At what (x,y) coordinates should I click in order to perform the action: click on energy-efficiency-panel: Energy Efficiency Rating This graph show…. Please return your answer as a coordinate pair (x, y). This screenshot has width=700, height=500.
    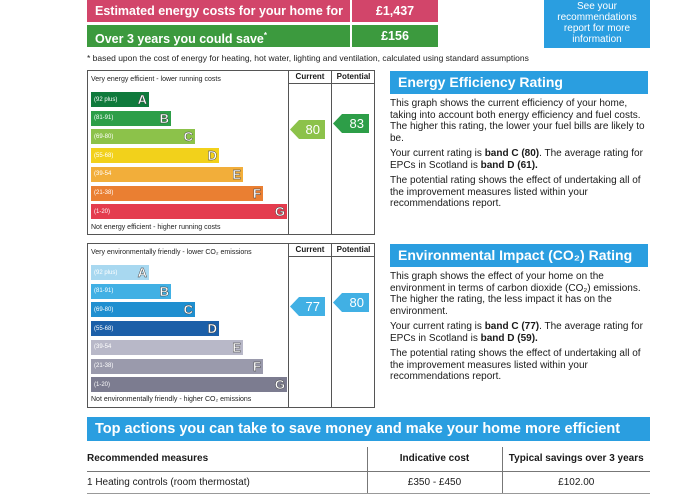
    Looking at the image, I should click on (519, 140).